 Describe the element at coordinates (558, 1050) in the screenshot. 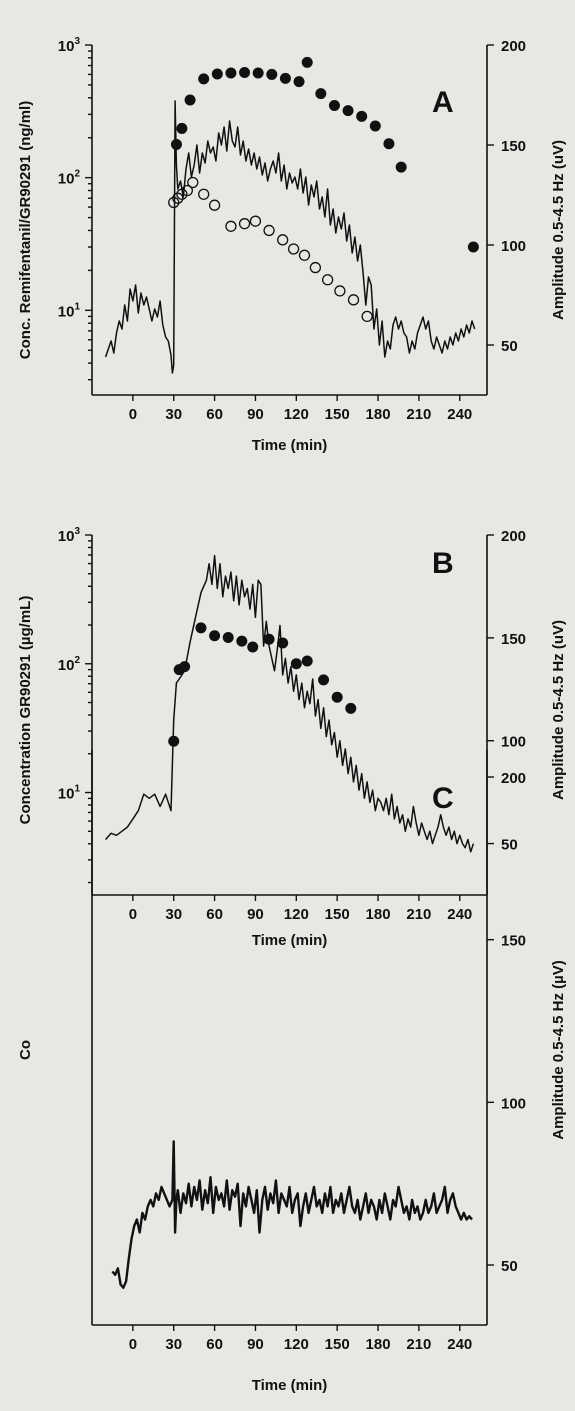

I see `y-right-axis-title: Amplitude 0.5-4.5 Hz (µV)` at that location.